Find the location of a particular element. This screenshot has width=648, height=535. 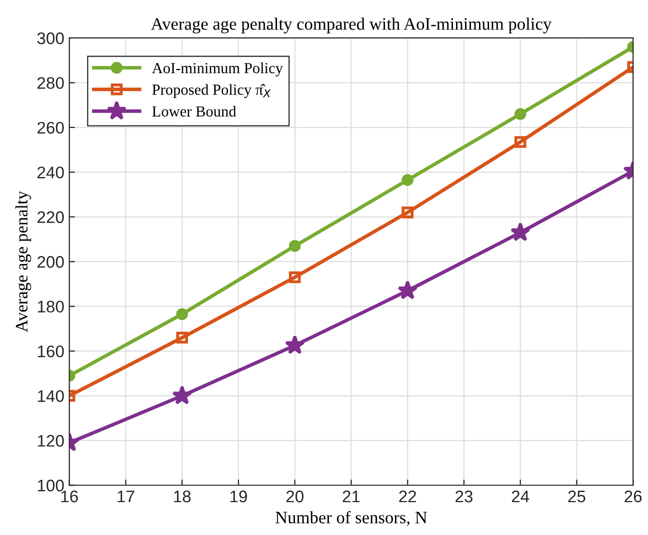

x-tick-label: 21 is located at coordinates (351, 496).